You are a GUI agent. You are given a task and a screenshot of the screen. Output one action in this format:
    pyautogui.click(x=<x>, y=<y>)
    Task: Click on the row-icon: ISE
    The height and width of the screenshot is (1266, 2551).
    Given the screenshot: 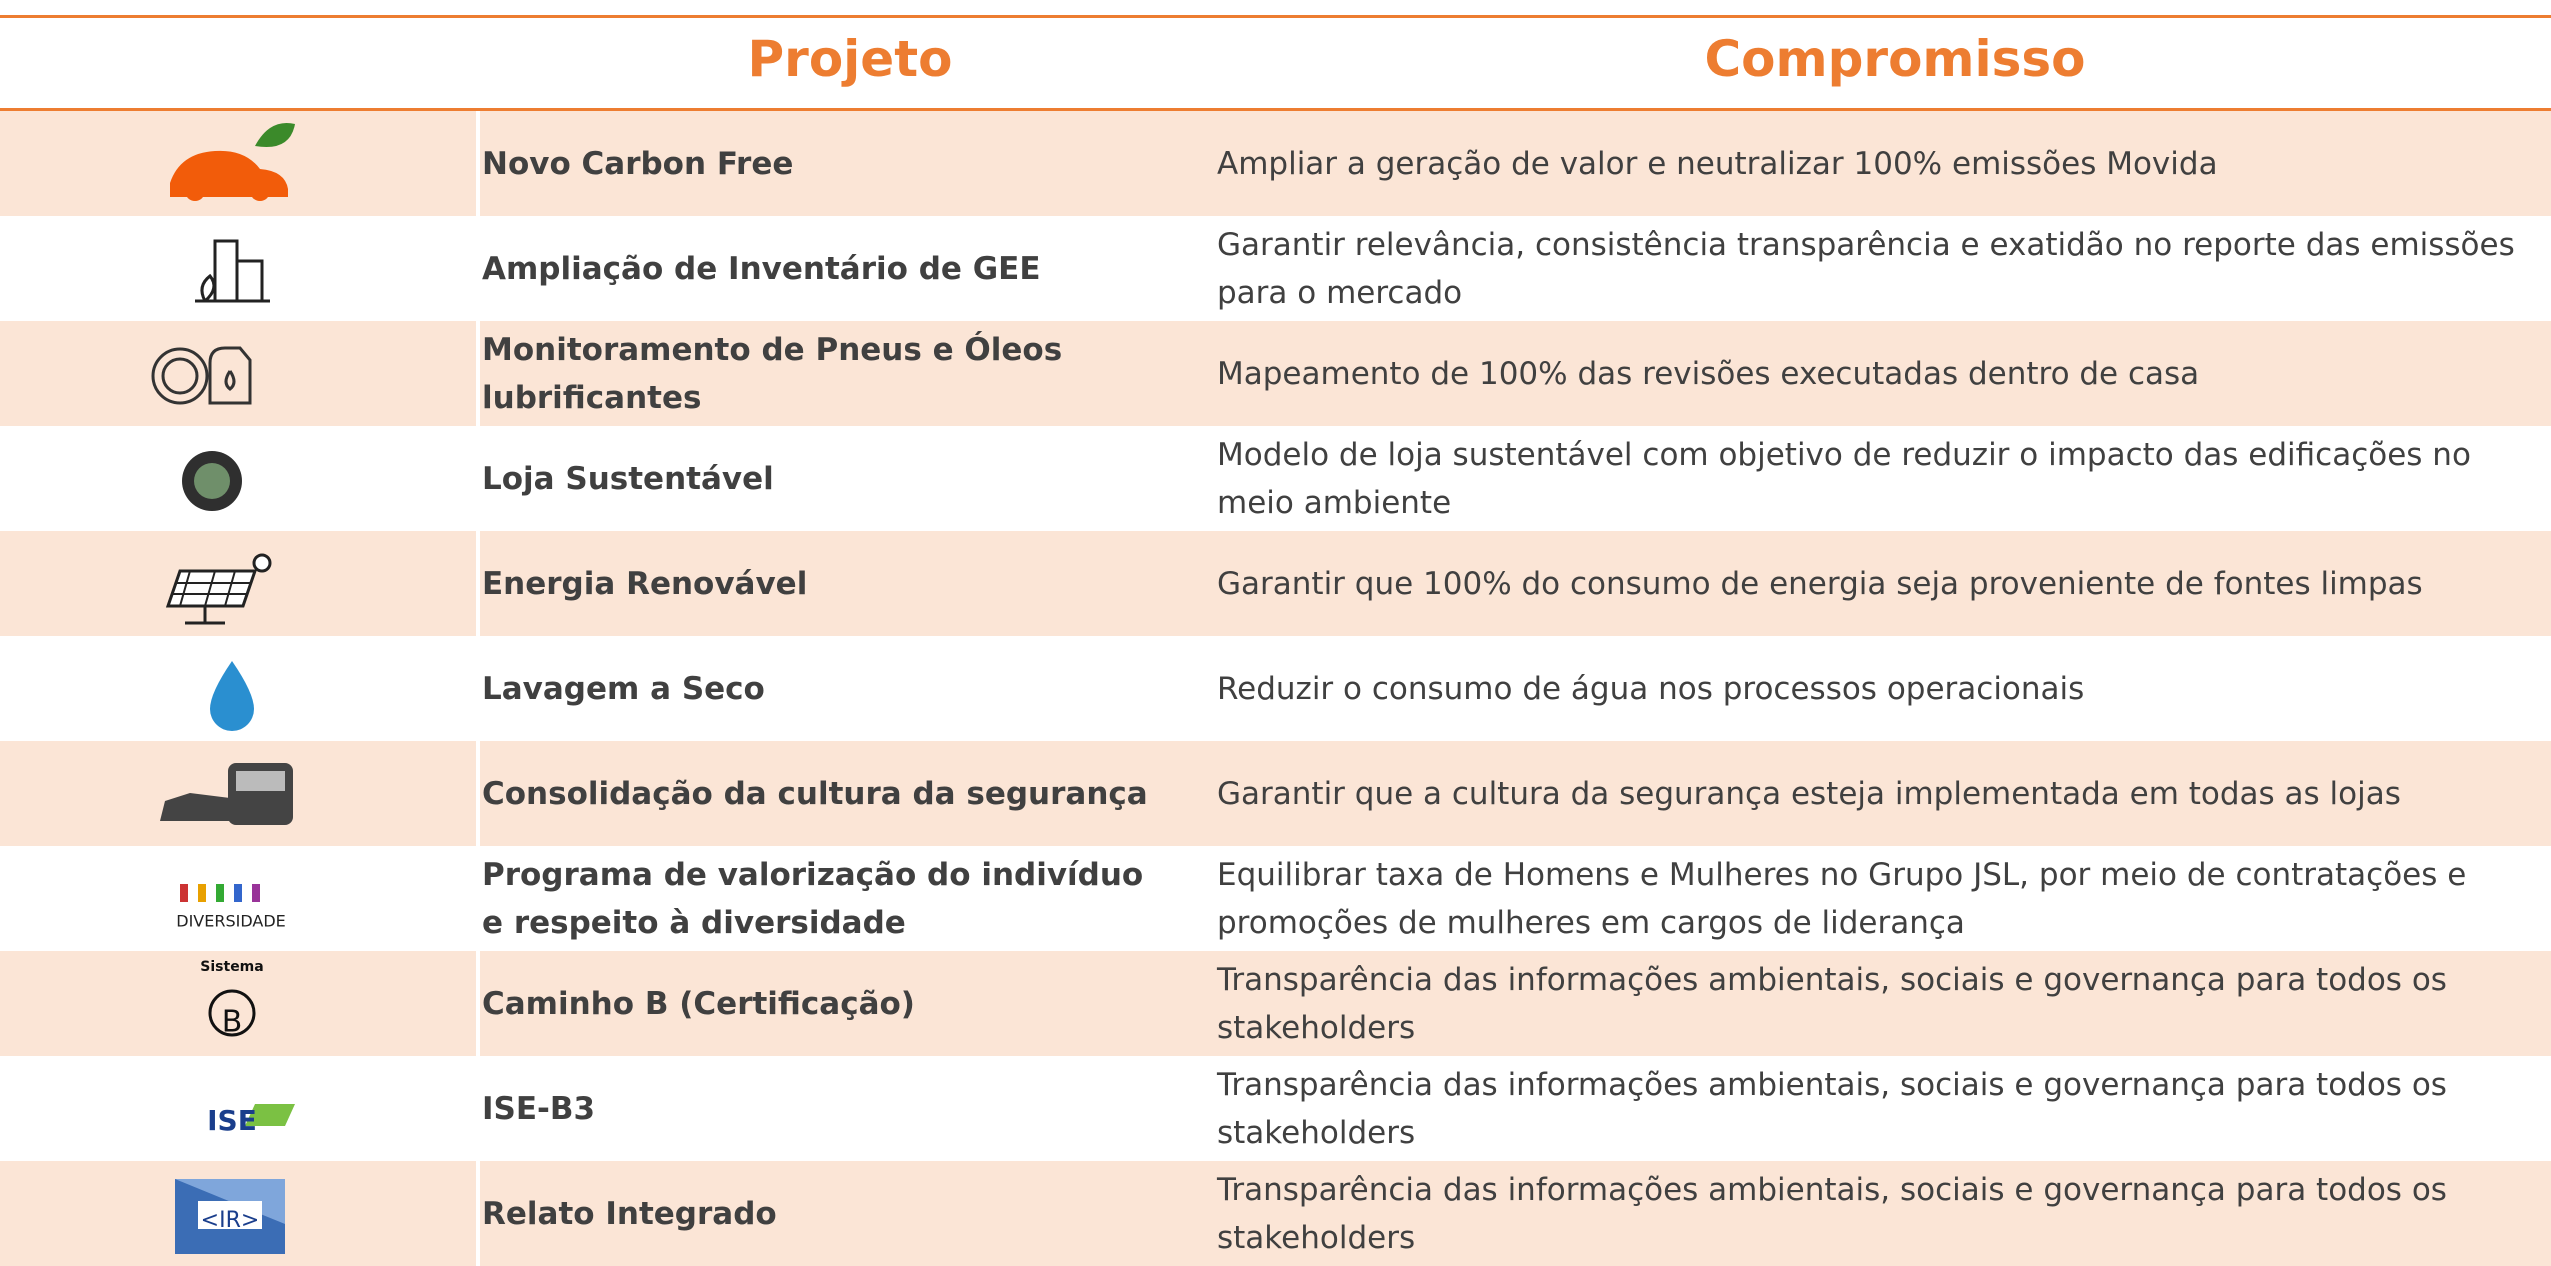 What is the action you would take?
    pyautogui.click(x=251, y=1120)
    